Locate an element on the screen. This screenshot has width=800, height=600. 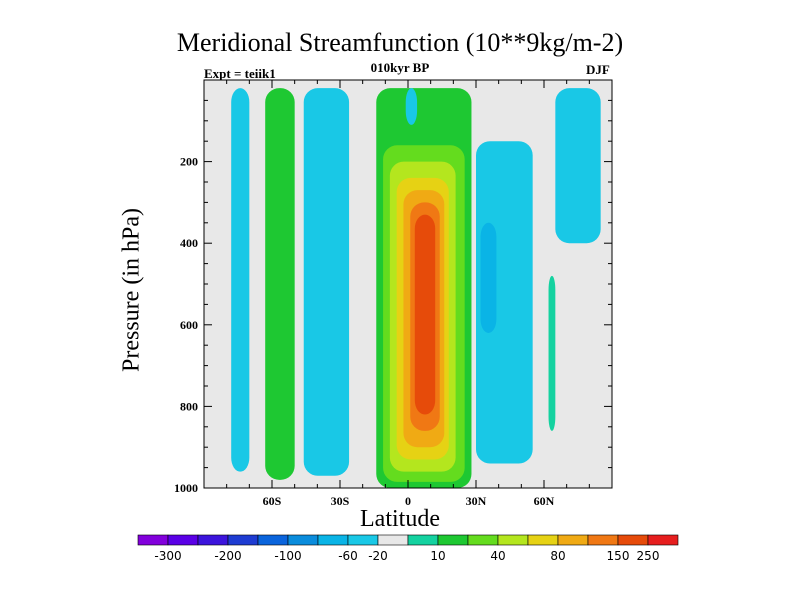
colorbar-label: -300 is located at coordinates (167, 556).